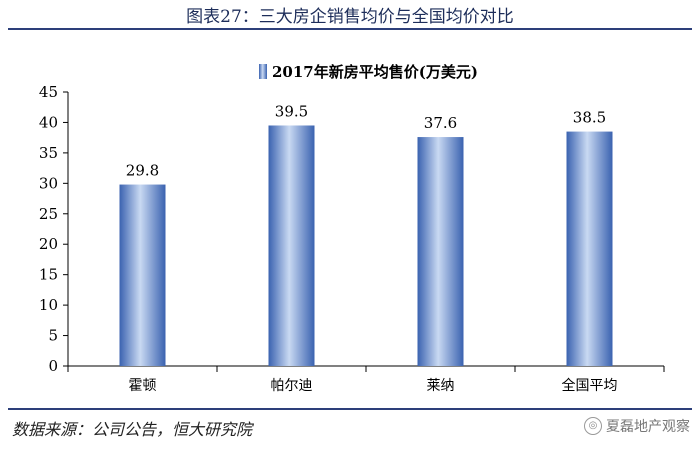 Image resolution: width=700 pixels, height=454 pixels. What do you see at coordinates (292, 386) in the screenshot?
I see `x-tick-label: 帕尔迪` at bounding box center [292, 386].